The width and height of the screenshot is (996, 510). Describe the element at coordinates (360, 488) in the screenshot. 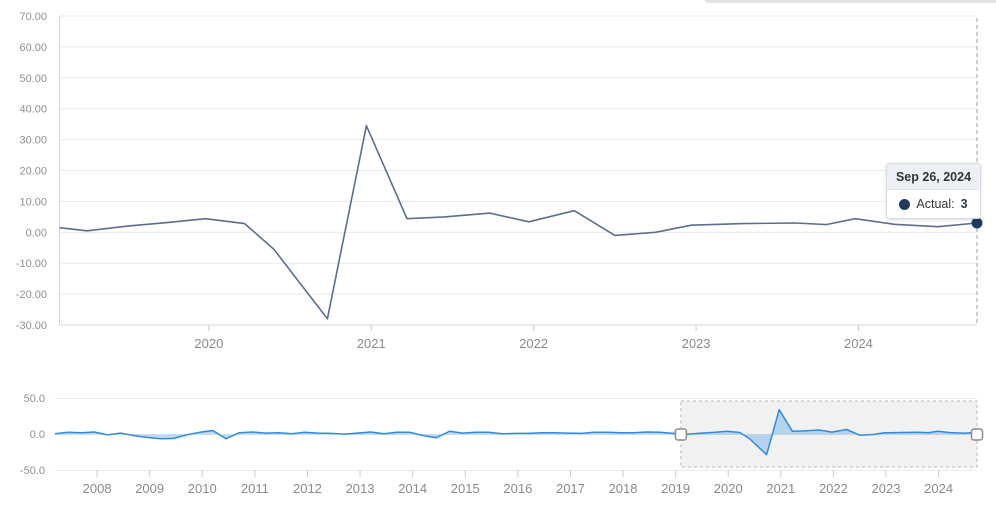

I see `nav-x-axis-label: 2013` at that location.